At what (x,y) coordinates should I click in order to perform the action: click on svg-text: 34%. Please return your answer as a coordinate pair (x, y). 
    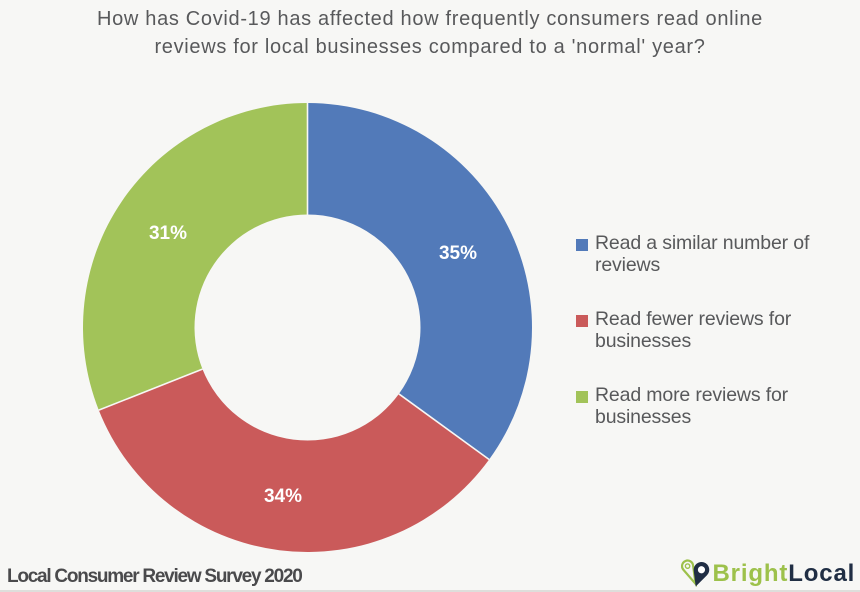
    Looking at the image, I should click on (283, 496).